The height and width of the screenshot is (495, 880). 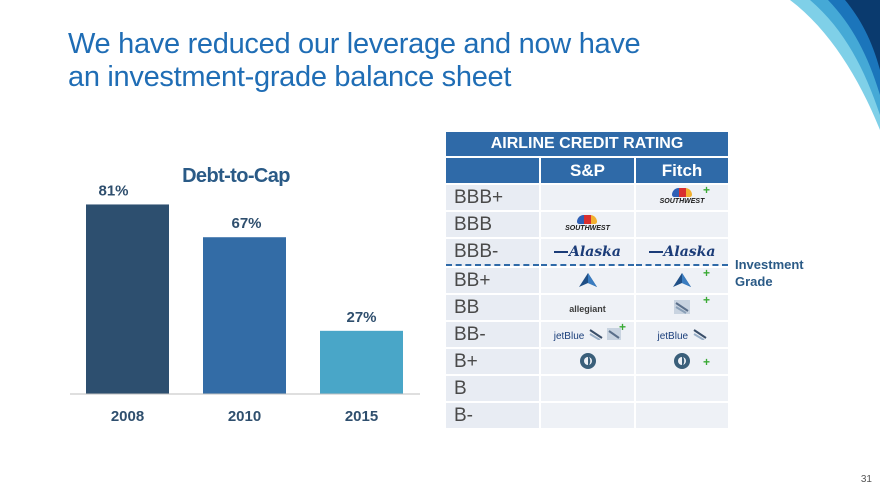 I want to click on bar-2008, so click(x=127, y=299).